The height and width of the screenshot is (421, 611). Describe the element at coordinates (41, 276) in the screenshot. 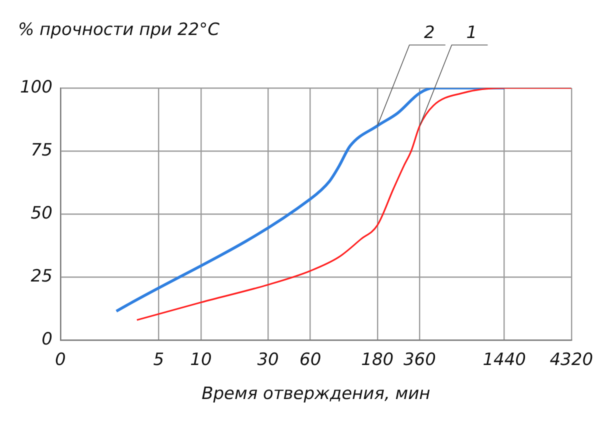

I see `y-tick-label: 25` at that location.